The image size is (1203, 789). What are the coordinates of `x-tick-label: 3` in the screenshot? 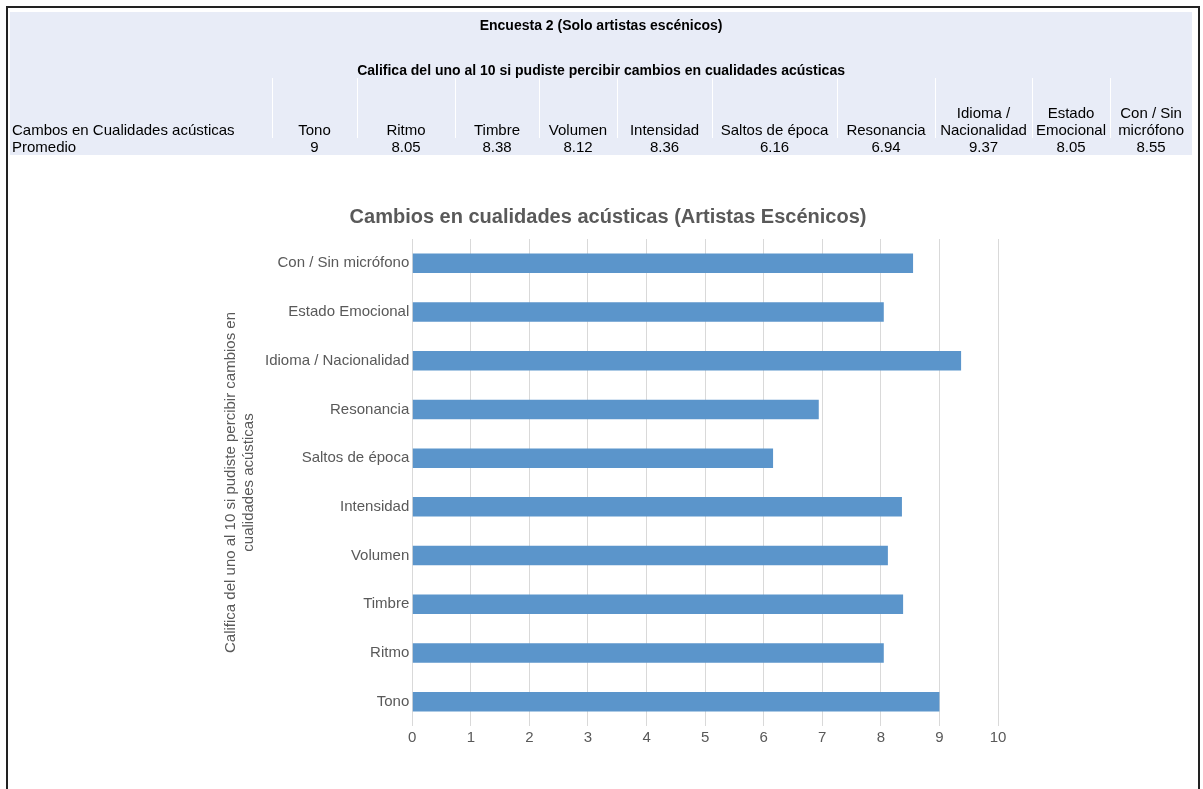 It's located at (588, 737).